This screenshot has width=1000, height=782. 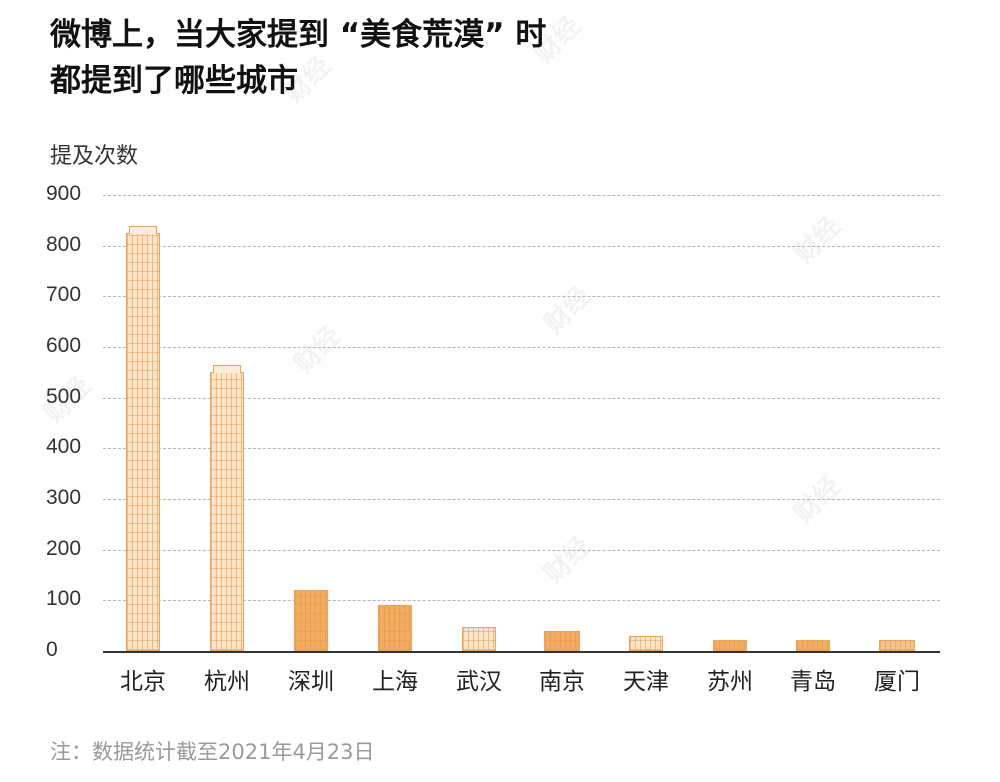 What do you see at coordinates (64, 548) in the screenshot?
I see `y-tick-label: 200` at bounding box center [64, 548].